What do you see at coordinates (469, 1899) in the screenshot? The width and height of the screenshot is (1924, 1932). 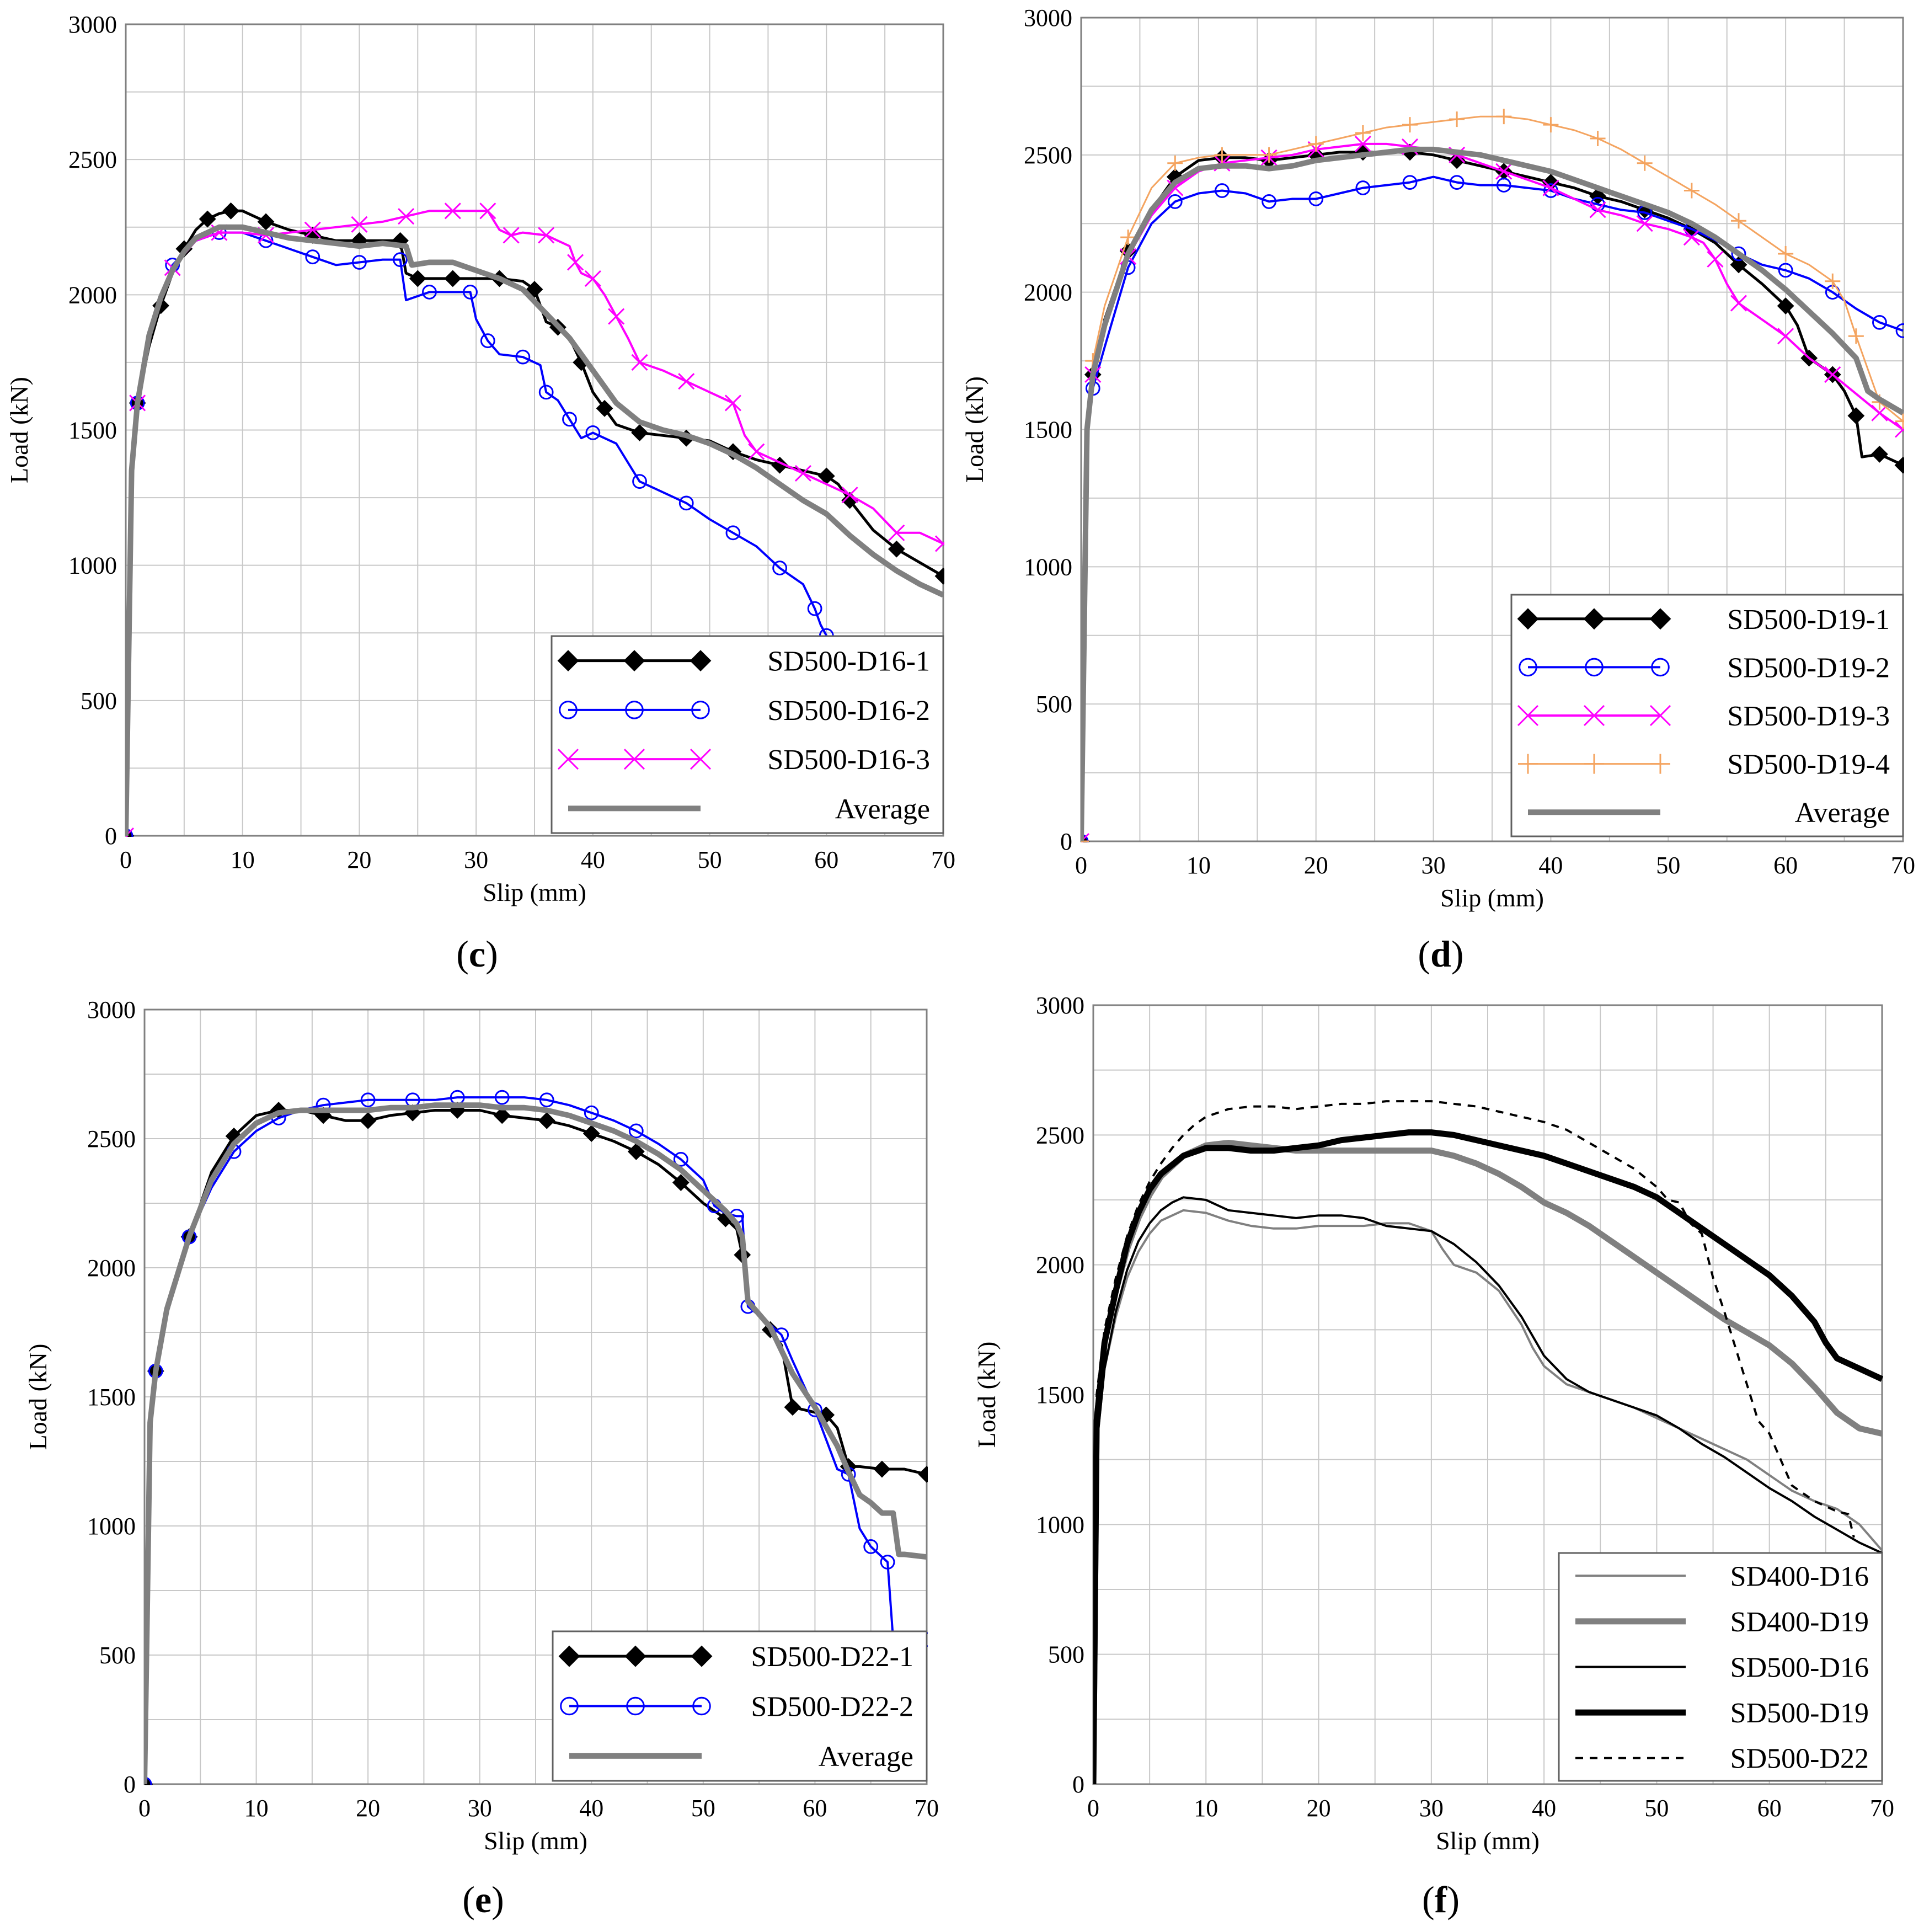 I see `panel-label-open-paren: (` at bounding box center [469, 1899].